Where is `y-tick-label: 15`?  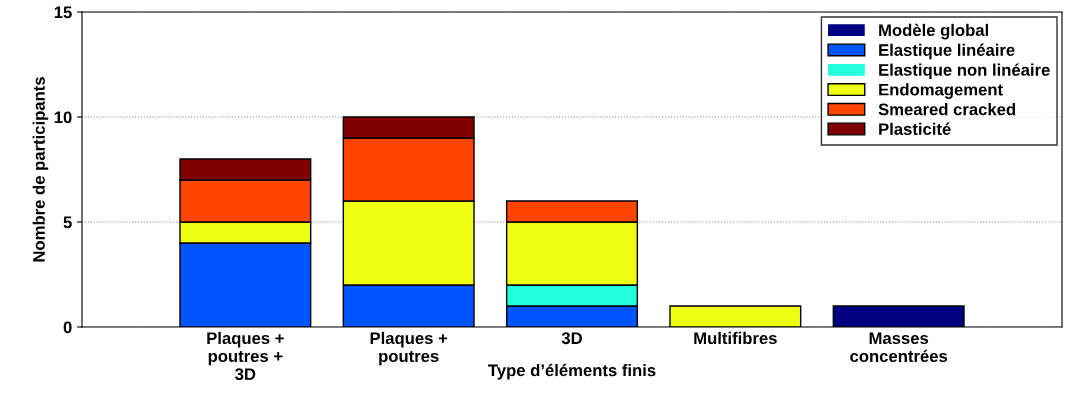 y-tick-label: 15 is located at coordinates (63, 12).